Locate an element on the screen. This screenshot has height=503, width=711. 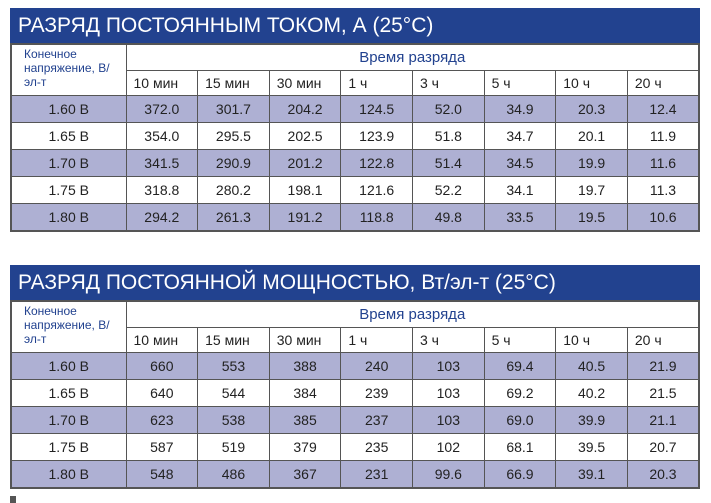
value-cell: 49.8 is located at coordinates (448, 217).